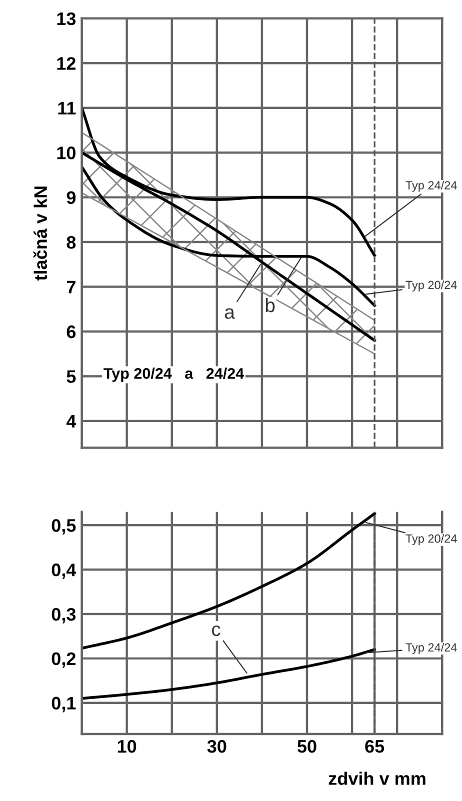 The height and width of the screenshot is (801, 462). Describe the element at coordinates (216, 630) in the screenshot. I see `annotation: c` at that location.